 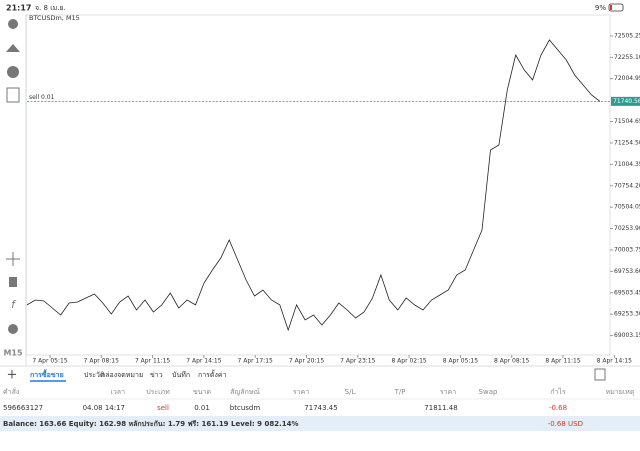 I want to click on y-tick-label: 70003.75, so click(x=627, y=249).